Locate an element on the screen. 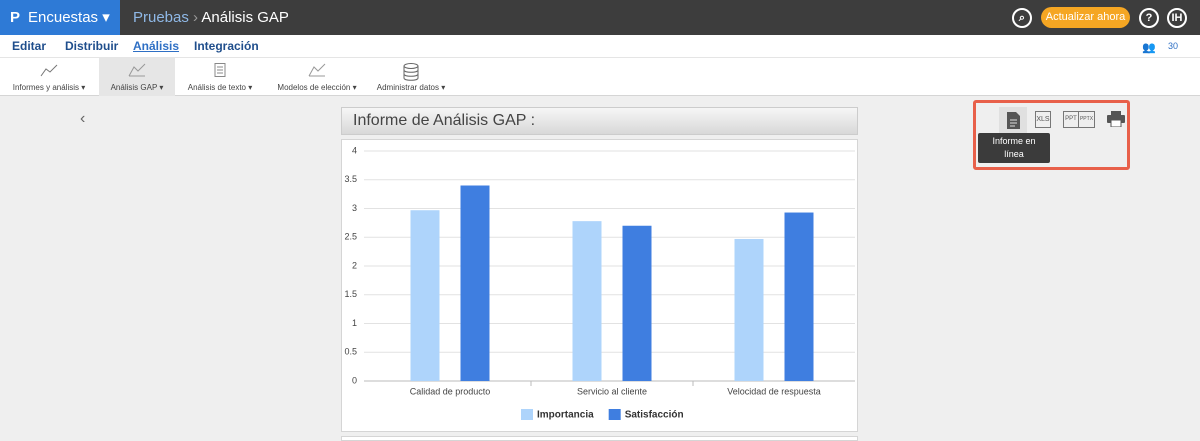  tool-item: Modelos de elección ▾ is located at coordinates (317, 77).